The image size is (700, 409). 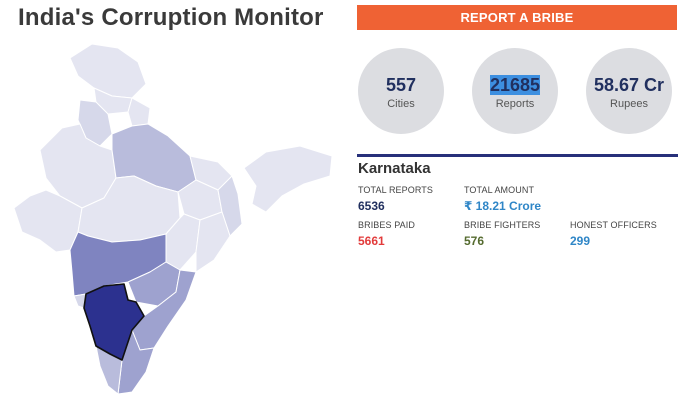 What do you see at coordinates (139, 112) in the screenshot?
I see `map-state-uttarakhand` at bounding box center [139, 112].